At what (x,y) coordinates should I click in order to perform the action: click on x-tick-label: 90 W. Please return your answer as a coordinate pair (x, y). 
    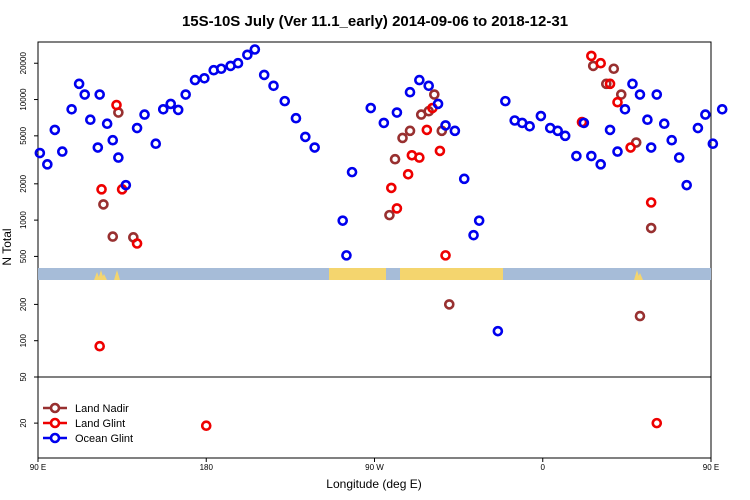
    Looking at the image, I should click on (374, 467).